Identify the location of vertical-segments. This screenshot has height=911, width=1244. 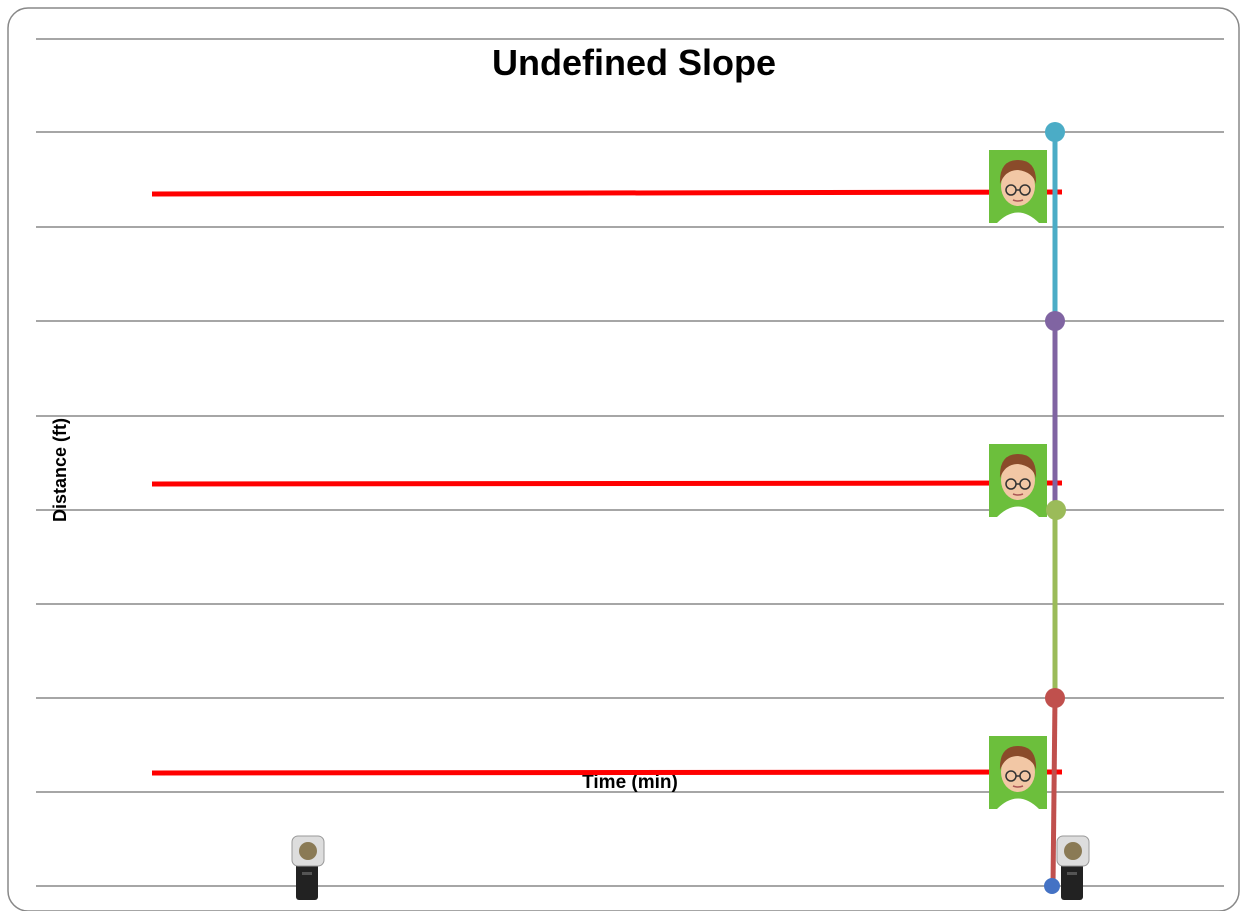
(1054, 509).